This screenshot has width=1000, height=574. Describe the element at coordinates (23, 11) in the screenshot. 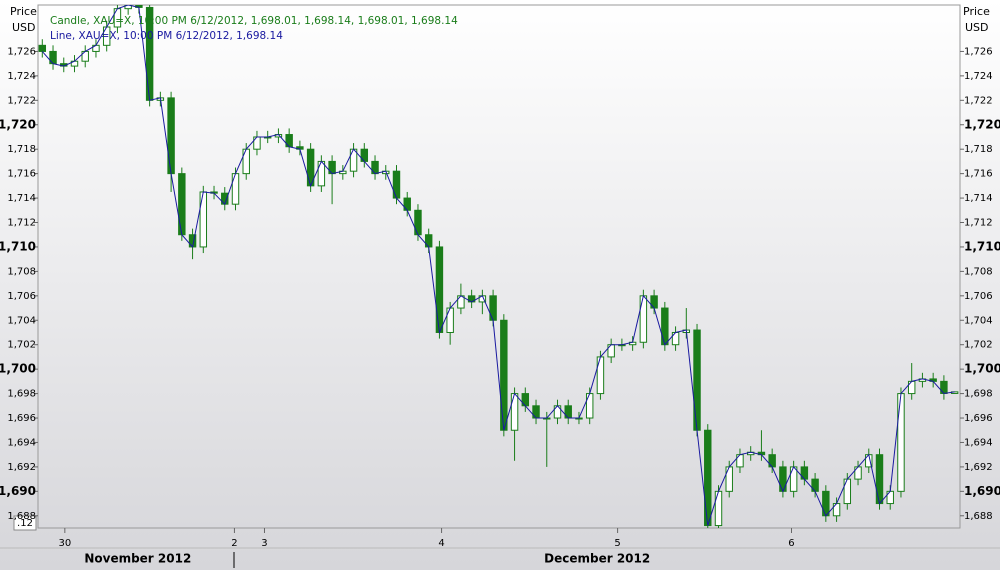

I see `y-title-left: Price` at that location.